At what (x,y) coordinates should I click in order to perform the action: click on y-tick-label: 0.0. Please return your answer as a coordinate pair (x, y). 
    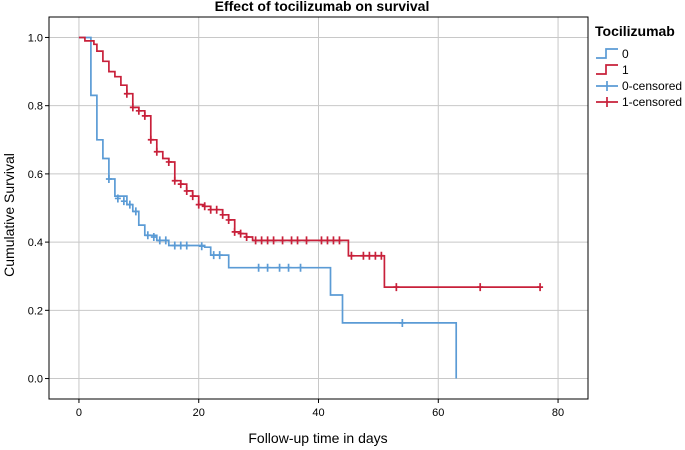
    Looking at the image, I should click on (35, 380).